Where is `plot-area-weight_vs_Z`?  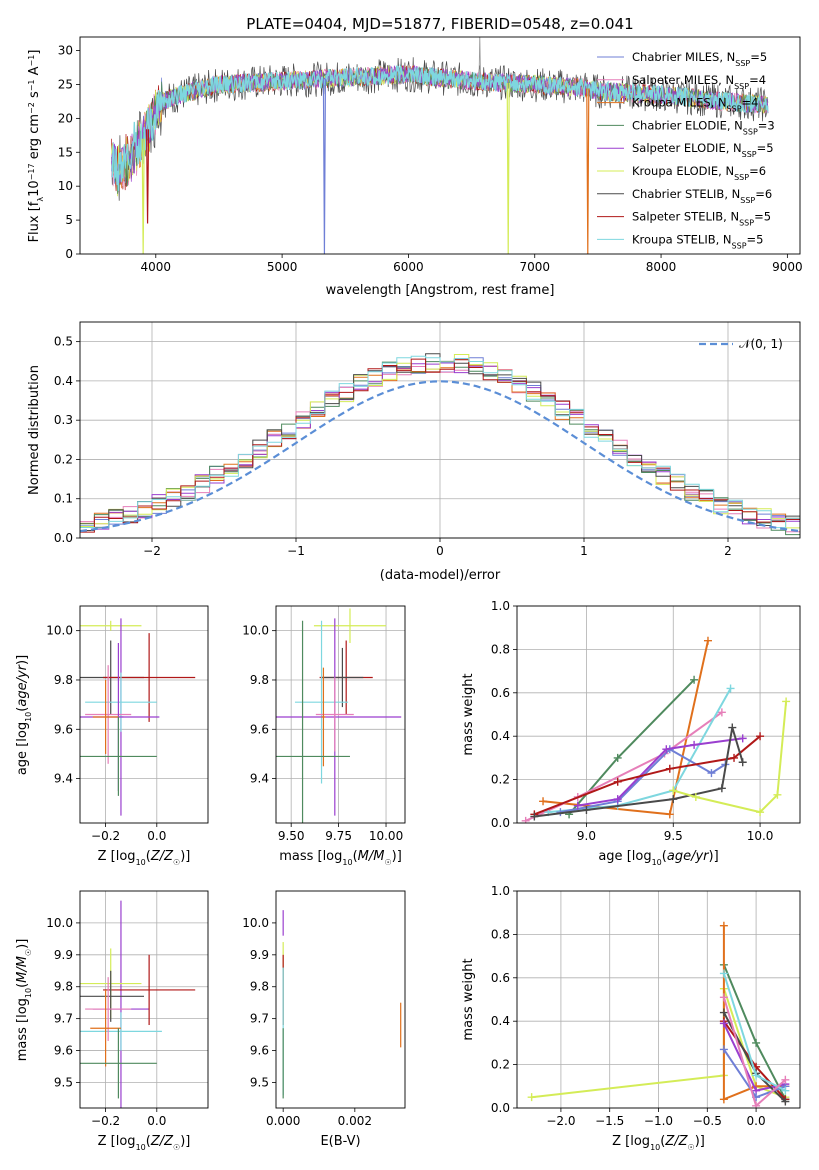 plot-area-weight_vs_Z is located at coordinates (658, 1014).